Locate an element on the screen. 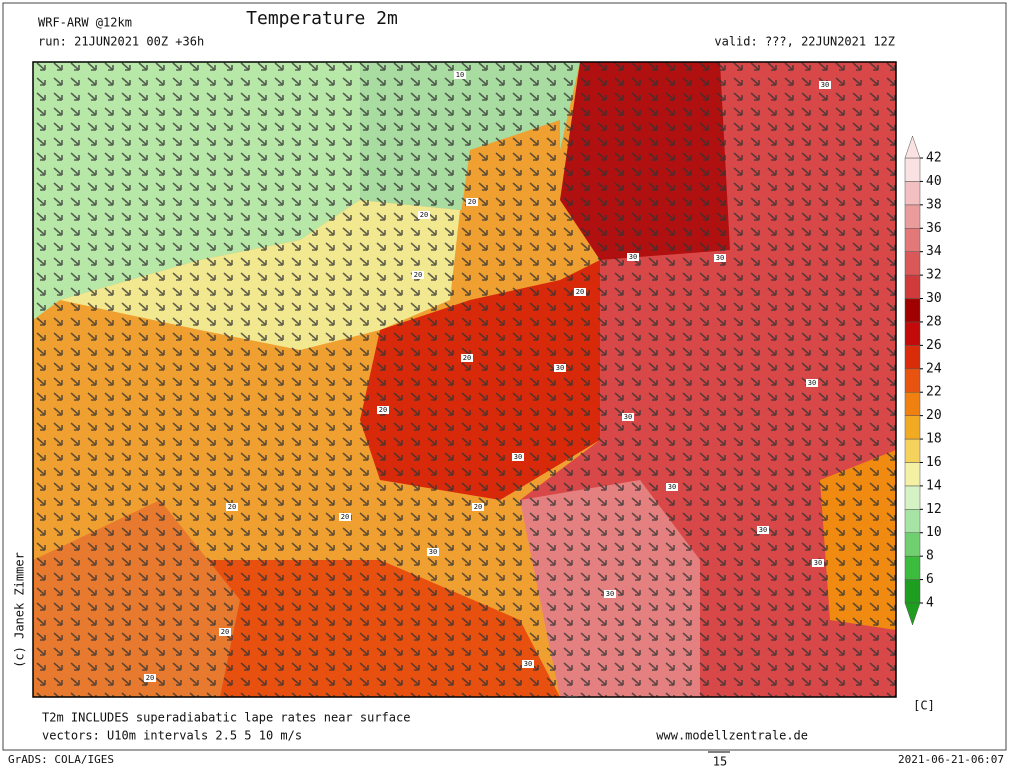  tick-label: 14 is located at coordinates (934, 485).